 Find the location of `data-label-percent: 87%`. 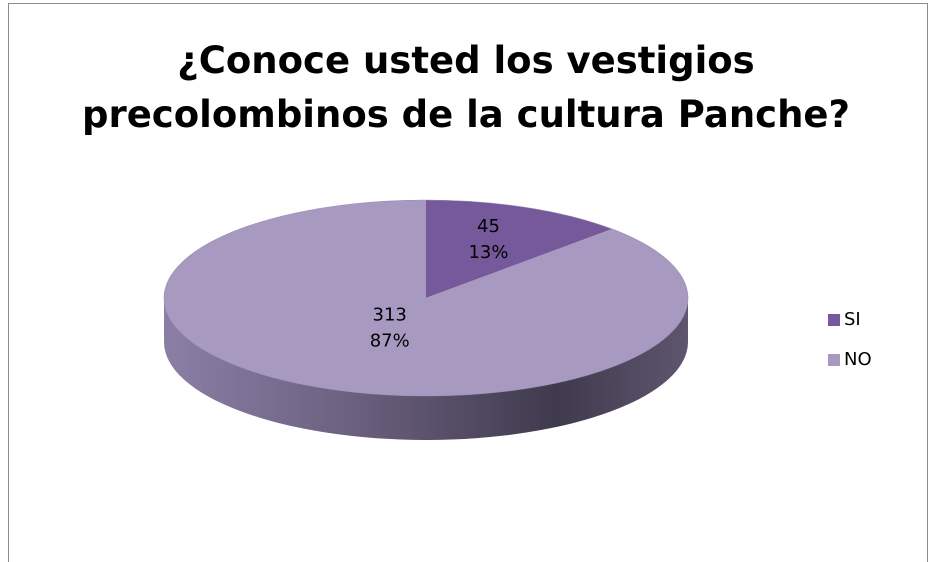

data-label-percent: 87% is located at coordinates (390, 341).